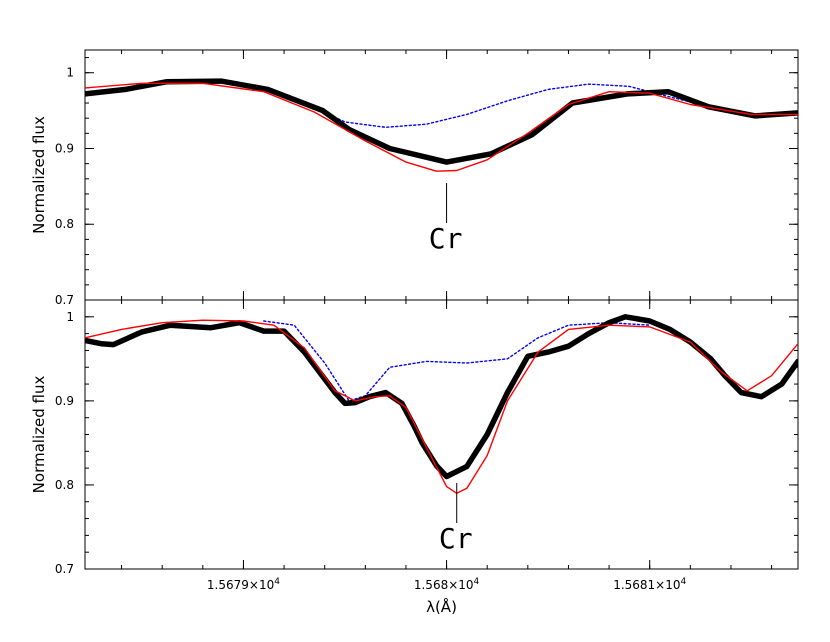  I want to click on series-line-model-red, so click(441, 127).